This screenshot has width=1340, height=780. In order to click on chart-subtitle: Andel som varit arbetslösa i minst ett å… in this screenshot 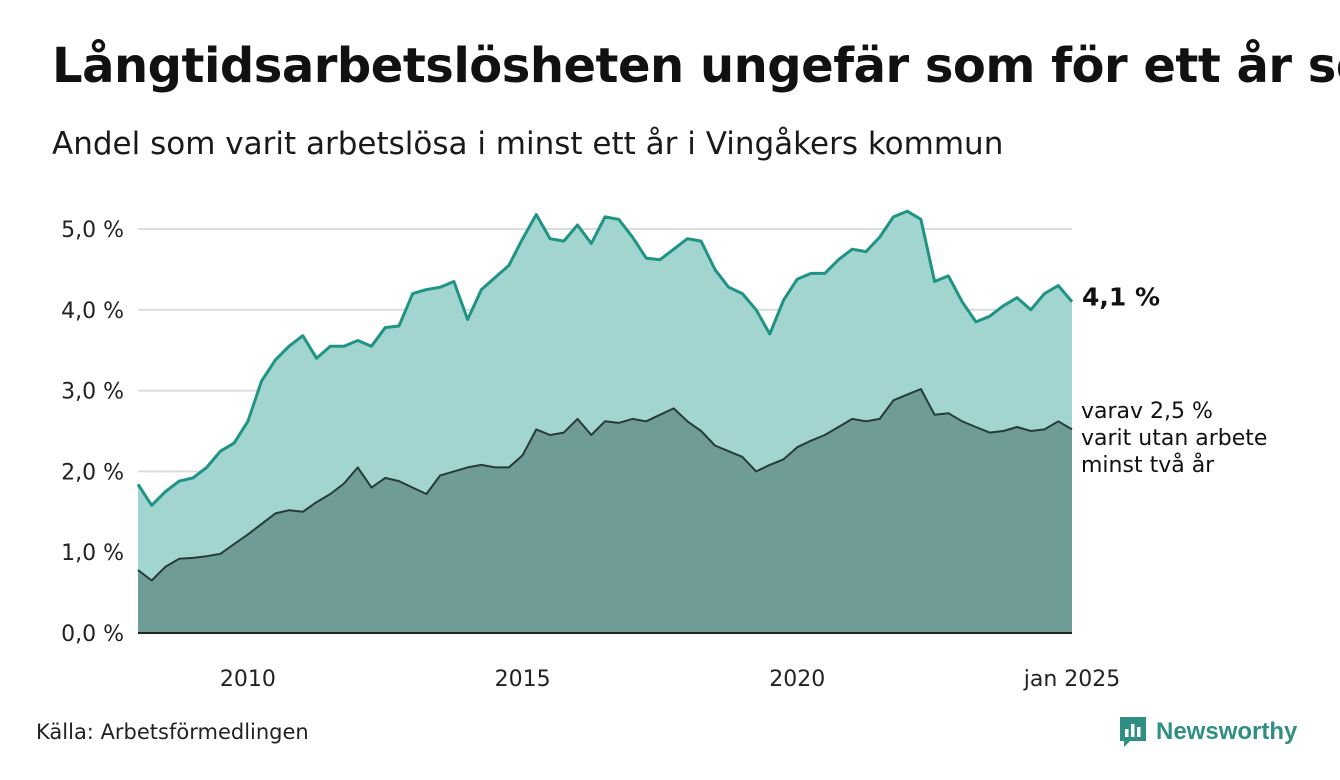, I will do `click(528, 144)`.